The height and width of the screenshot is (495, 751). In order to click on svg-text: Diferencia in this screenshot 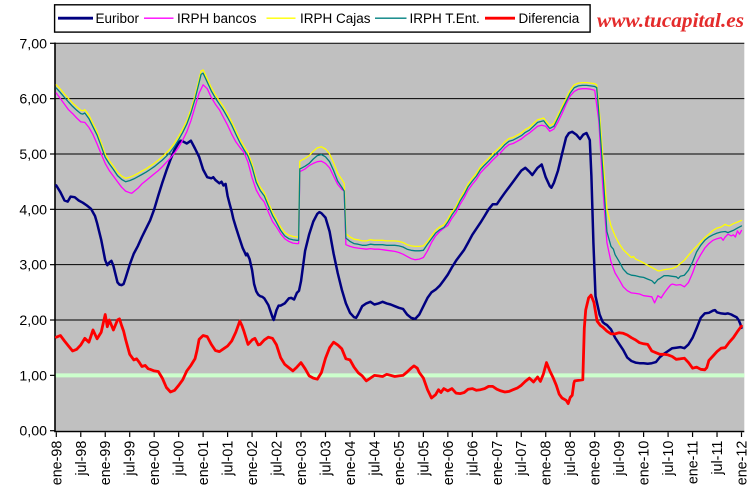, I will do `click(549, 18)`.